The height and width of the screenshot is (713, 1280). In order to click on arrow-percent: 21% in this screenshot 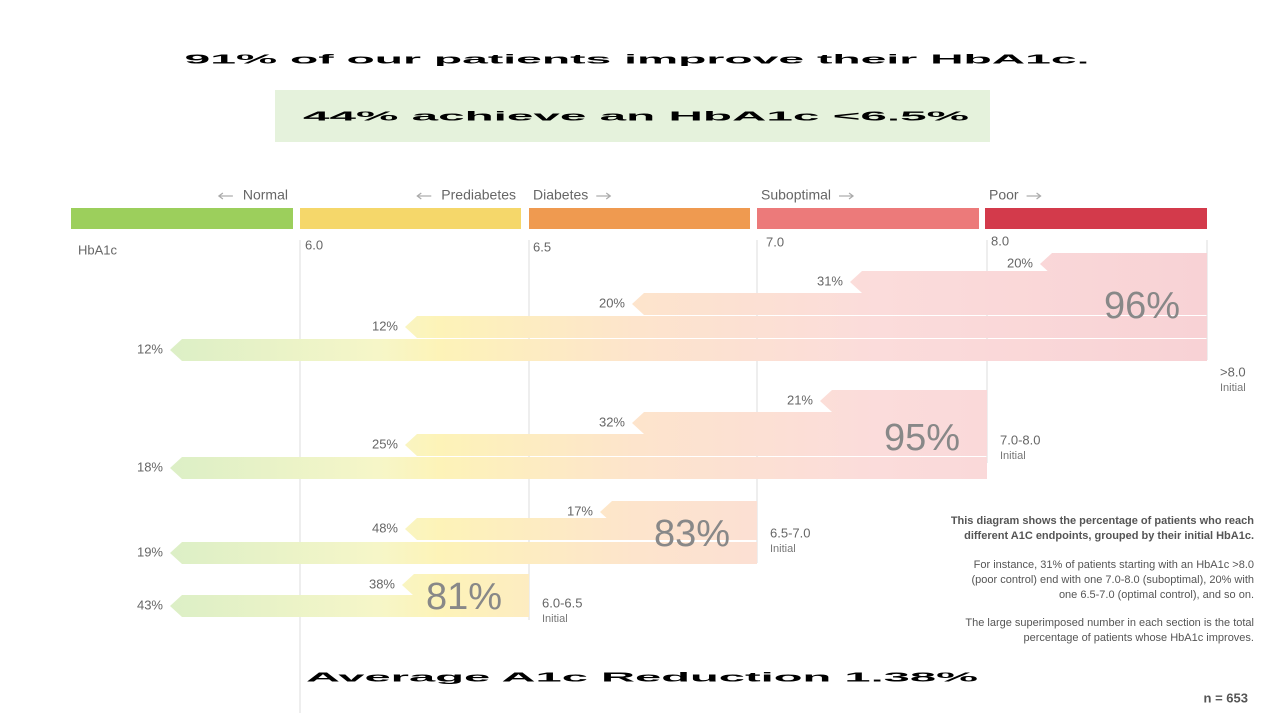, I will do `click(800, 399)`.